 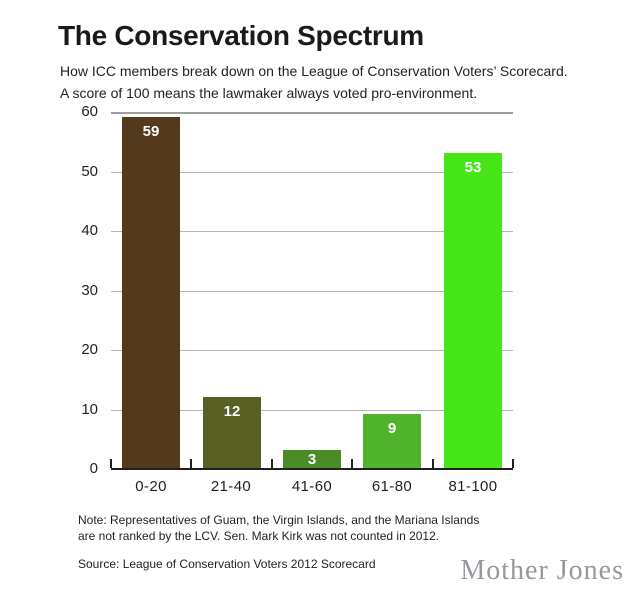 What do you see at coordinates (151, 486) in the screenshot?
I see `x-tick-label: 0-20` at bounding box center [151, 486].